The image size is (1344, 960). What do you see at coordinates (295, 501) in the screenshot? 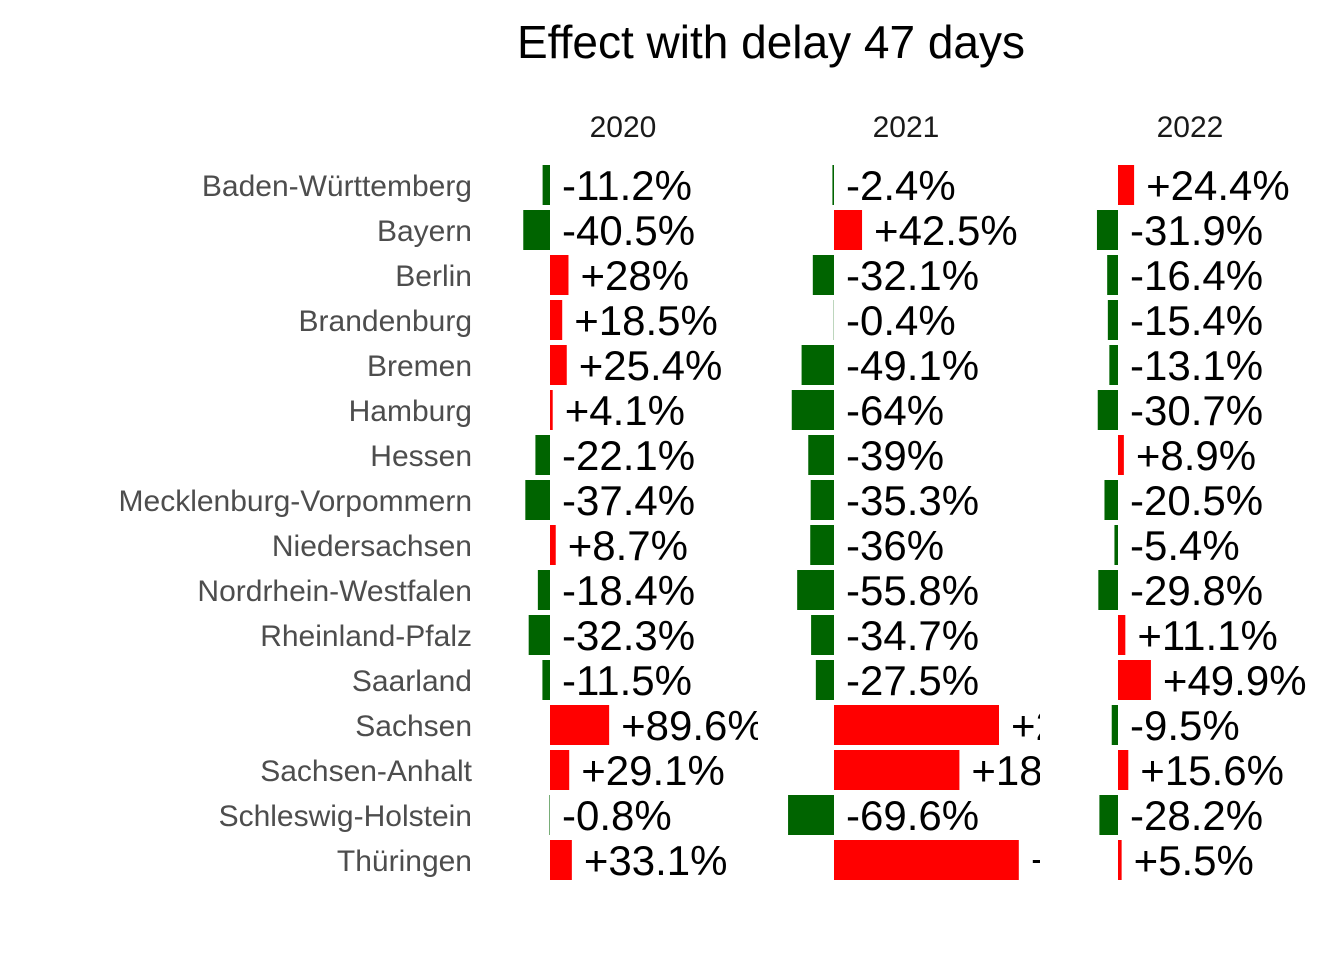
I see `state-label: Mecklenburg-Vorpommern` at bounding box center [295, 501].